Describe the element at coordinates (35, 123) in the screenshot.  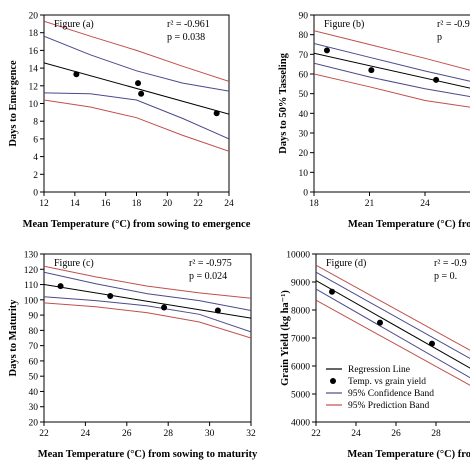
I see `y-tick-label: 8` at that location.